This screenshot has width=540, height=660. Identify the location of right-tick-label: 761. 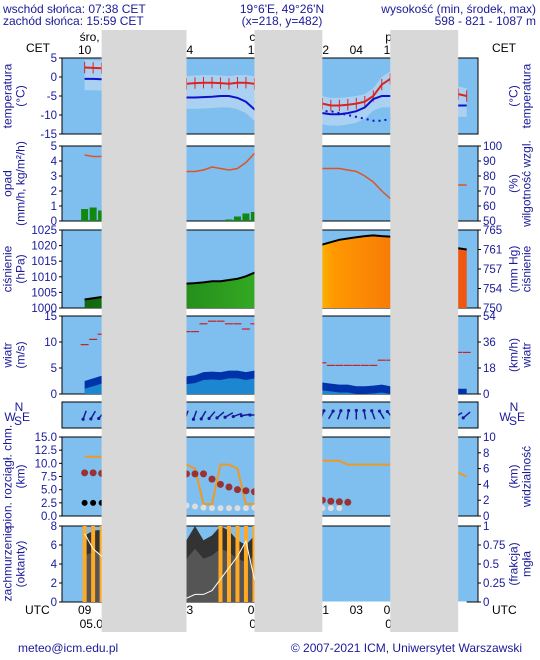
(492, 251).